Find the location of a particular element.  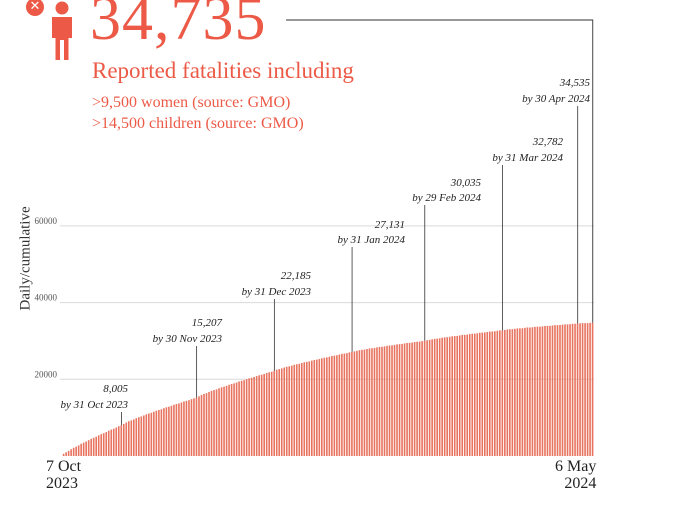

annotation-date: by 30 Nov 2023 is located at coordinates (188, 339).